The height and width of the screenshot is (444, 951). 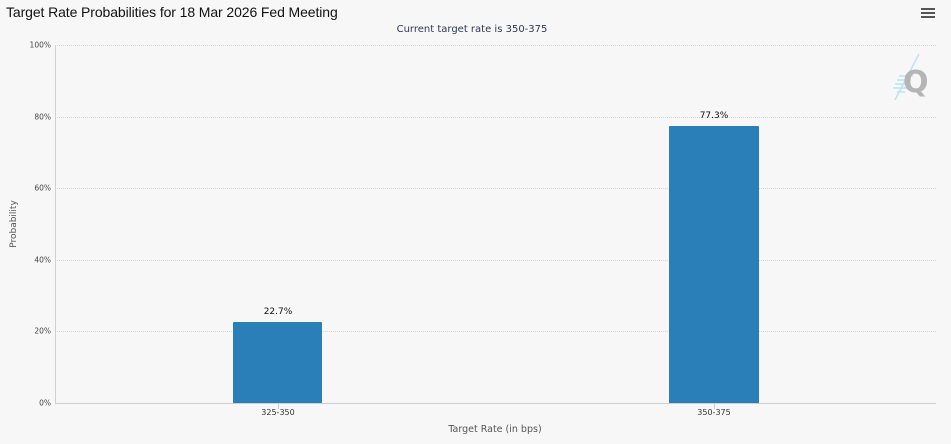 What do you see at coordinates (278, 412) in the screenshot?
I see `x-tick-label: 325-350` at bounding box center [278, 412].